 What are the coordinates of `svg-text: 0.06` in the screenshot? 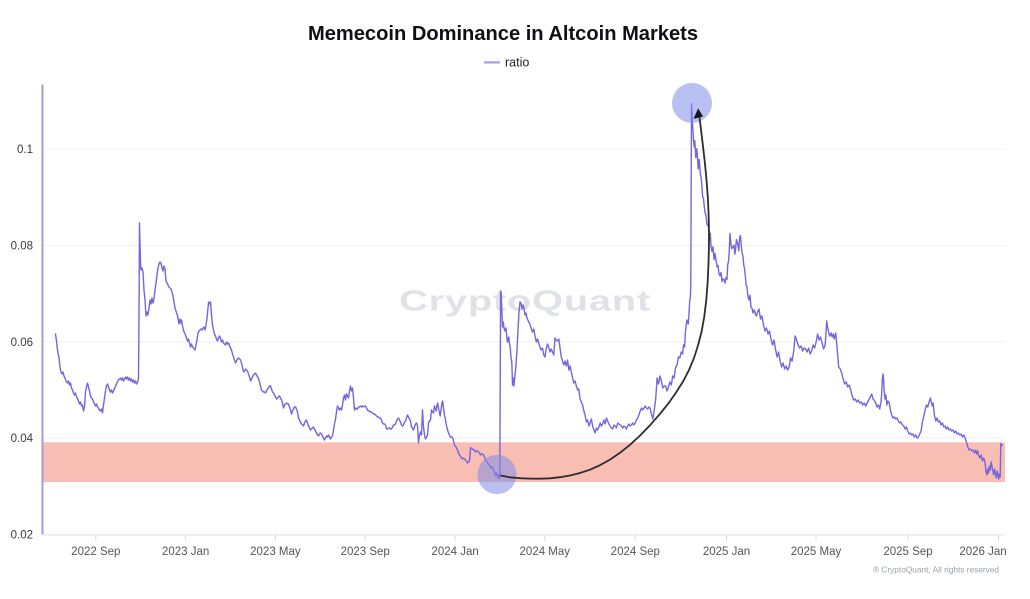 It's located at (22, 343).